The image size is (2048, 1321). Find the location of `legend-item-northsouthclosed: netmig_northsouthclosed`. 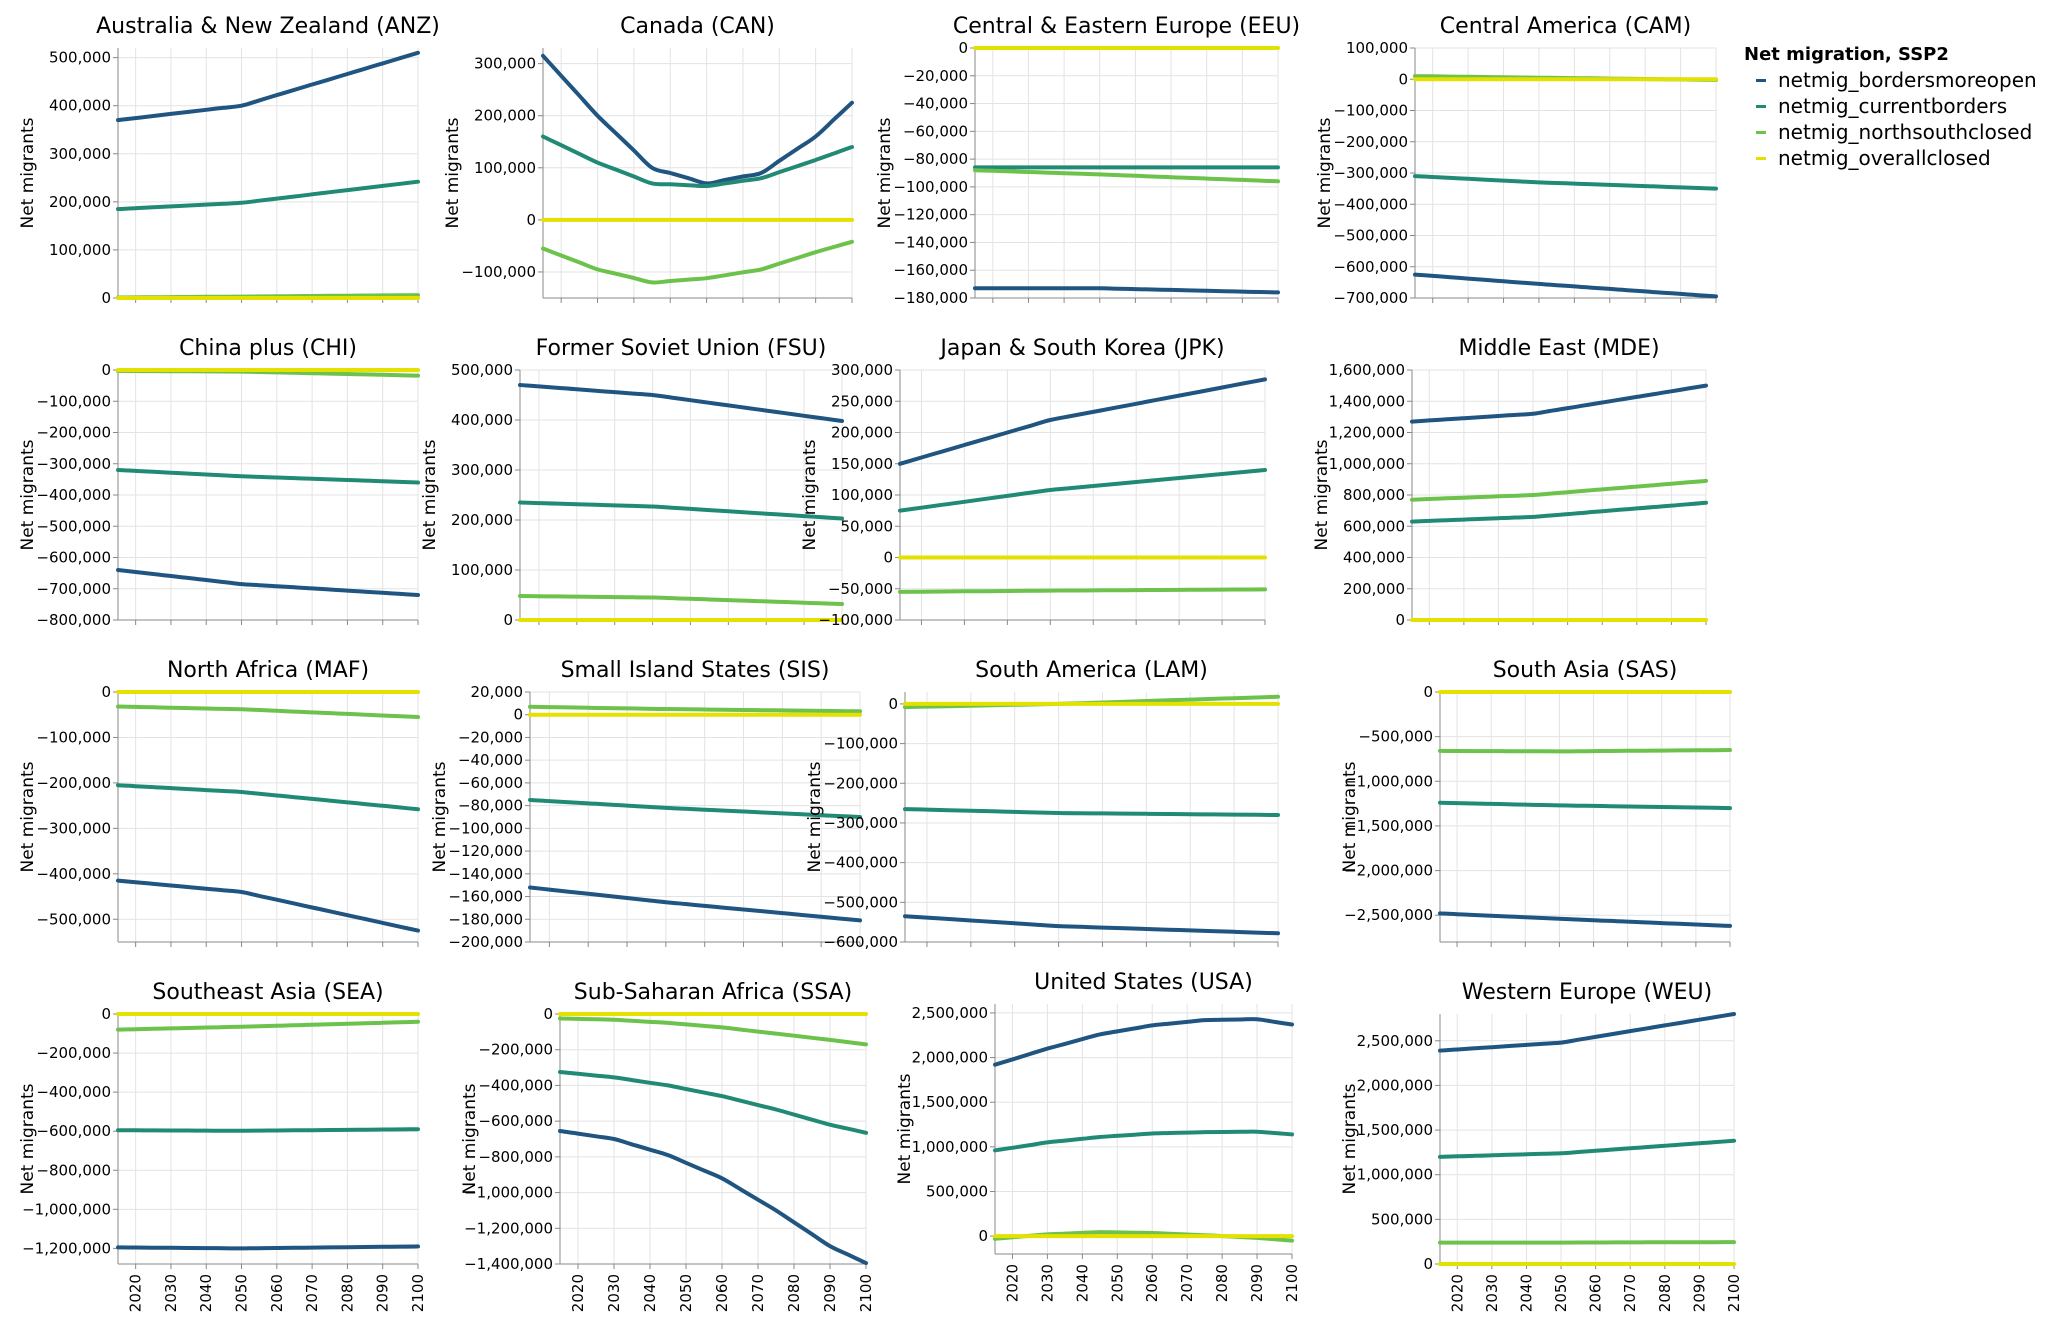

legend-item-northsouthclosed: netmig_northsouthclosed is located at coordinates (1890, 132).